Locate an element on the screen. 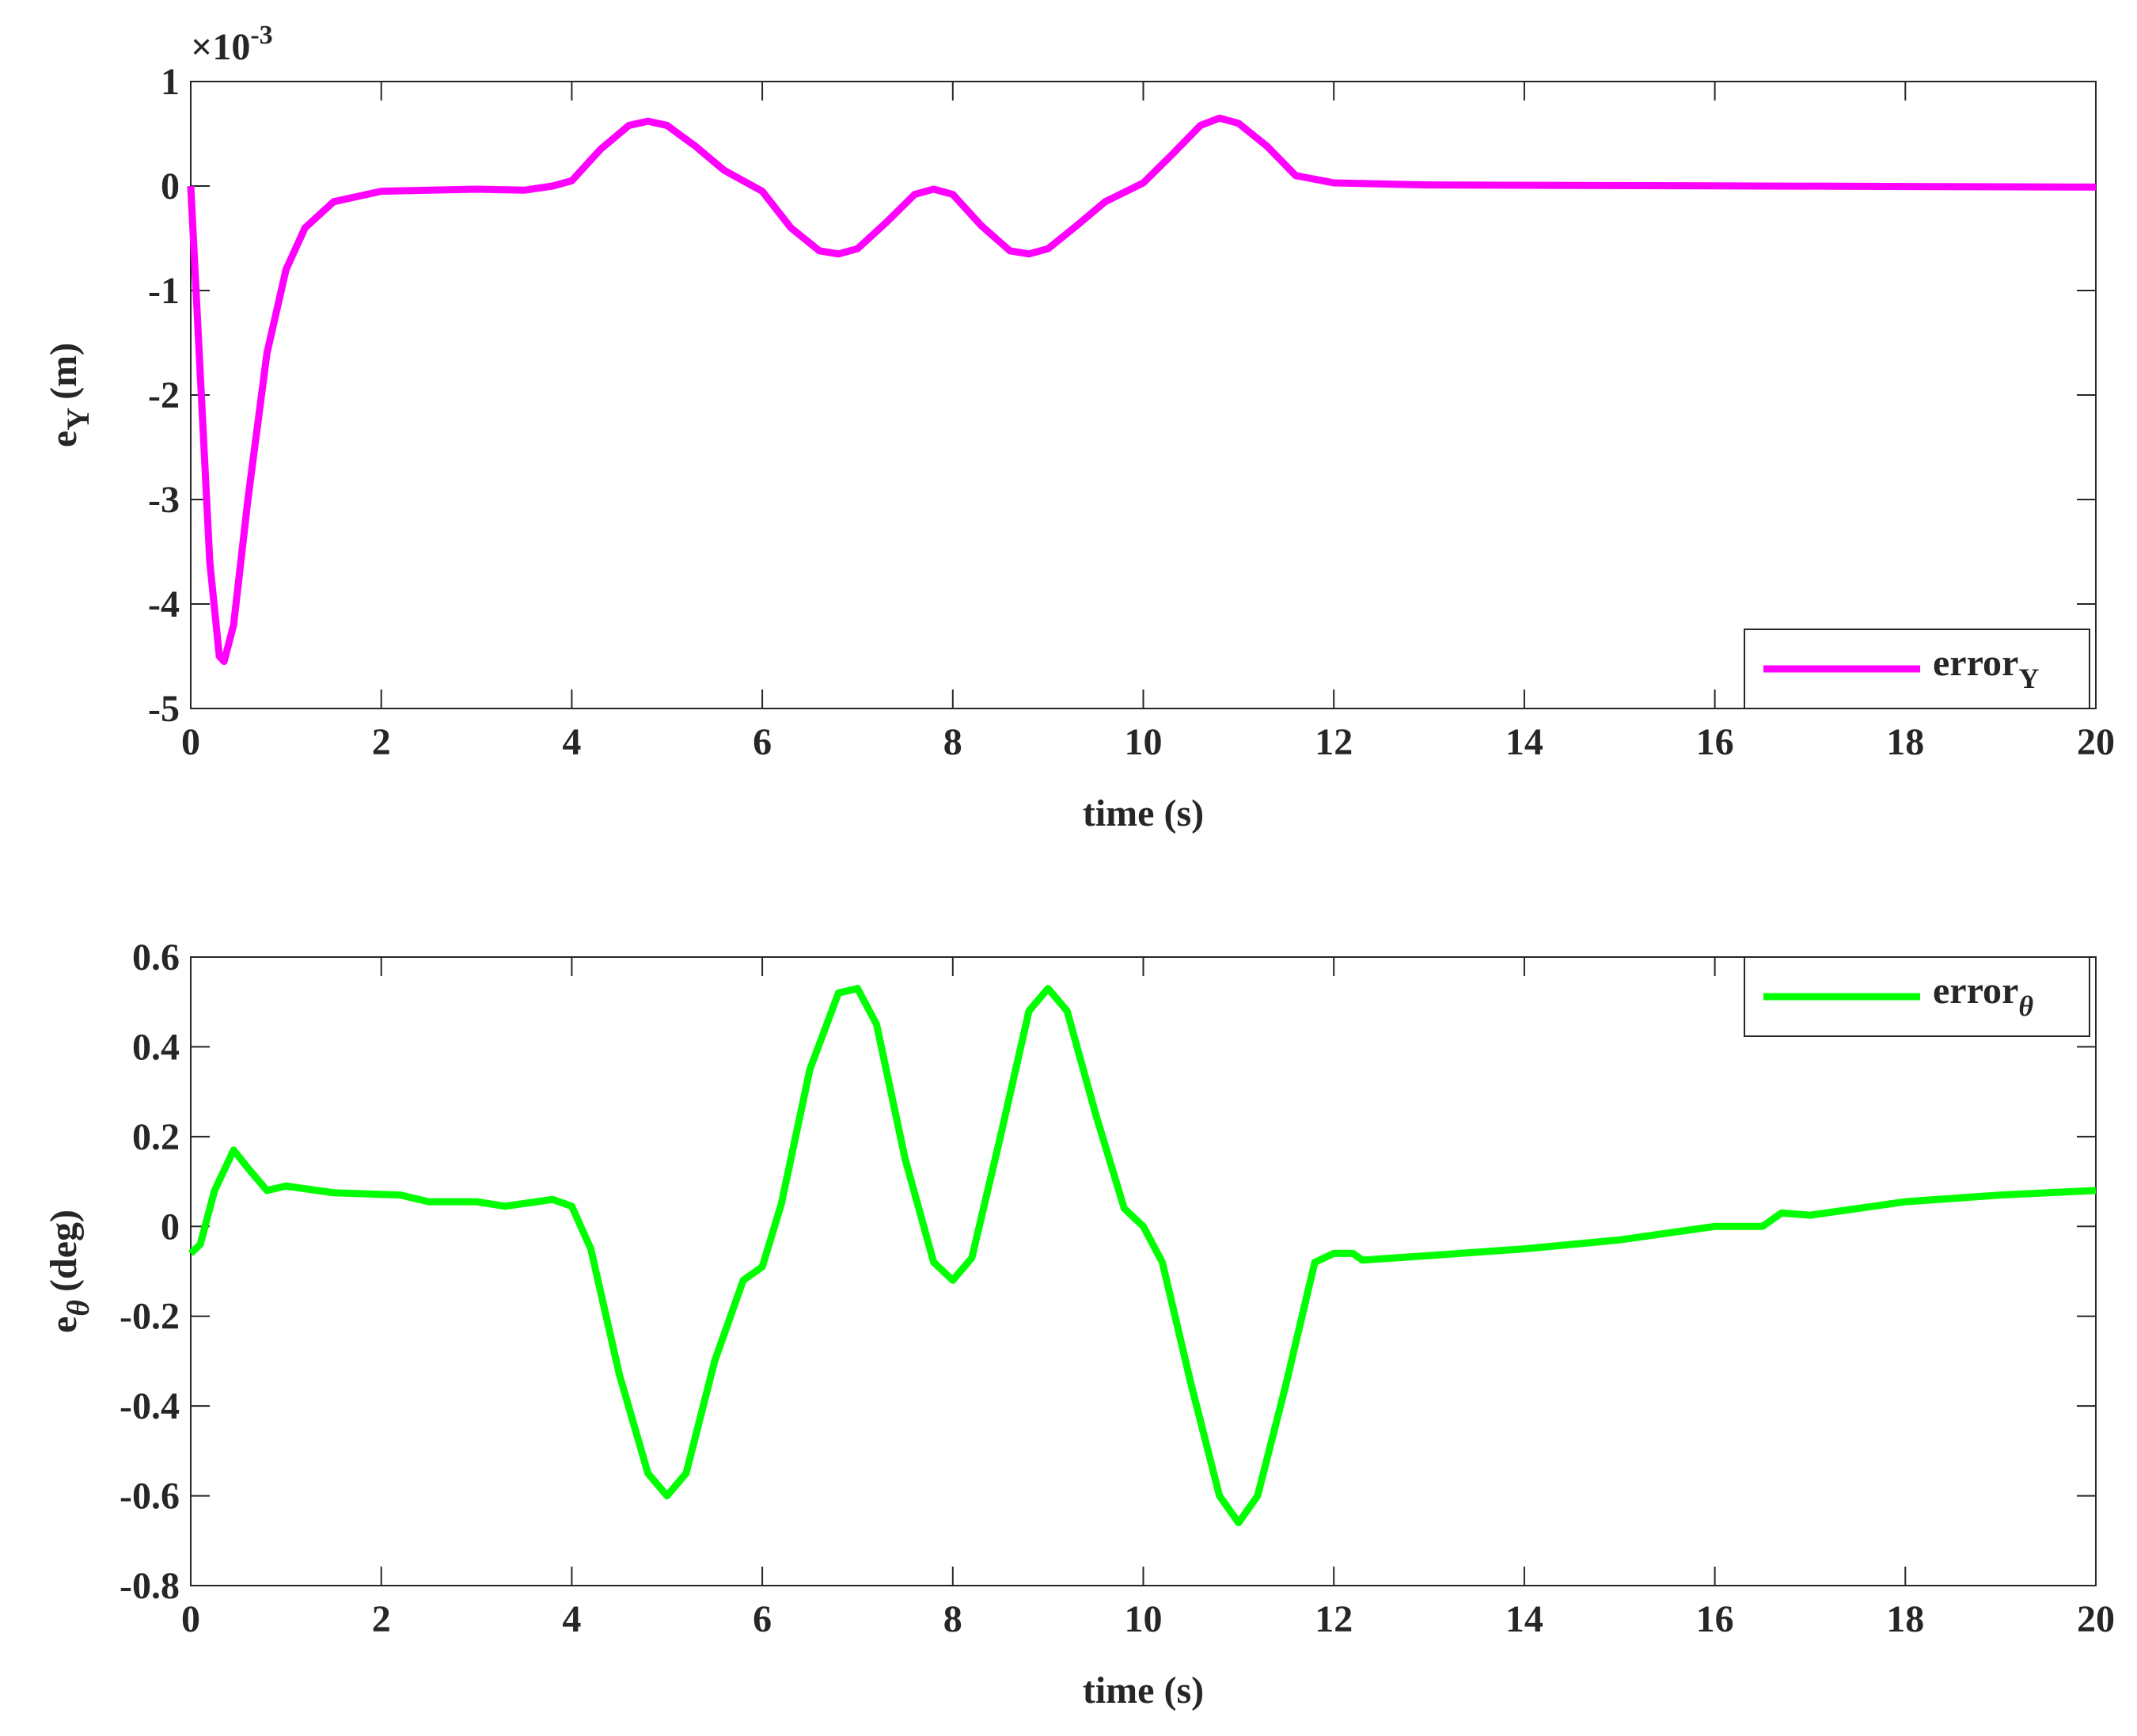  legend-label-sub: θ is located at coordinates (2025, 1006).